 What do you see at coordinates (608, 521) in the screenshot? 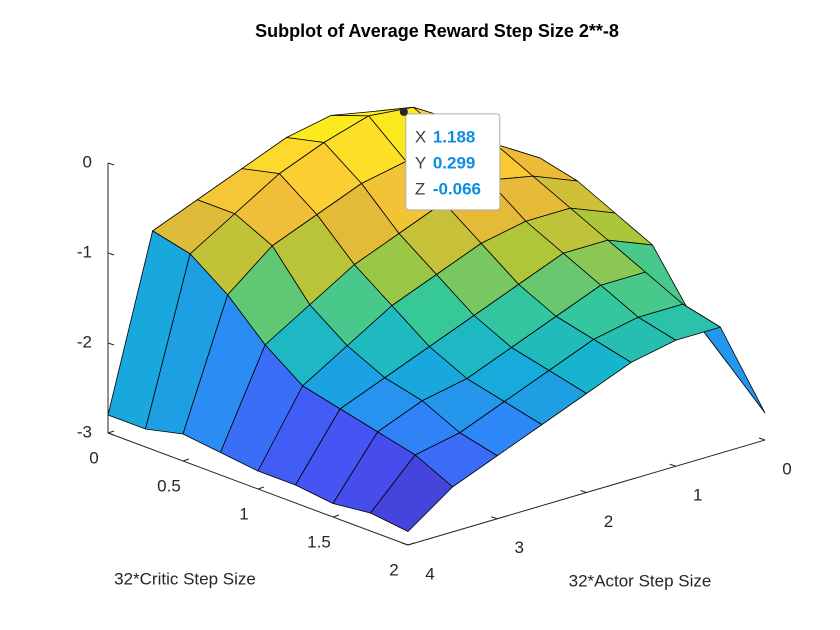
I see `x-tick-label: 2` at bounding box center [608, 521].